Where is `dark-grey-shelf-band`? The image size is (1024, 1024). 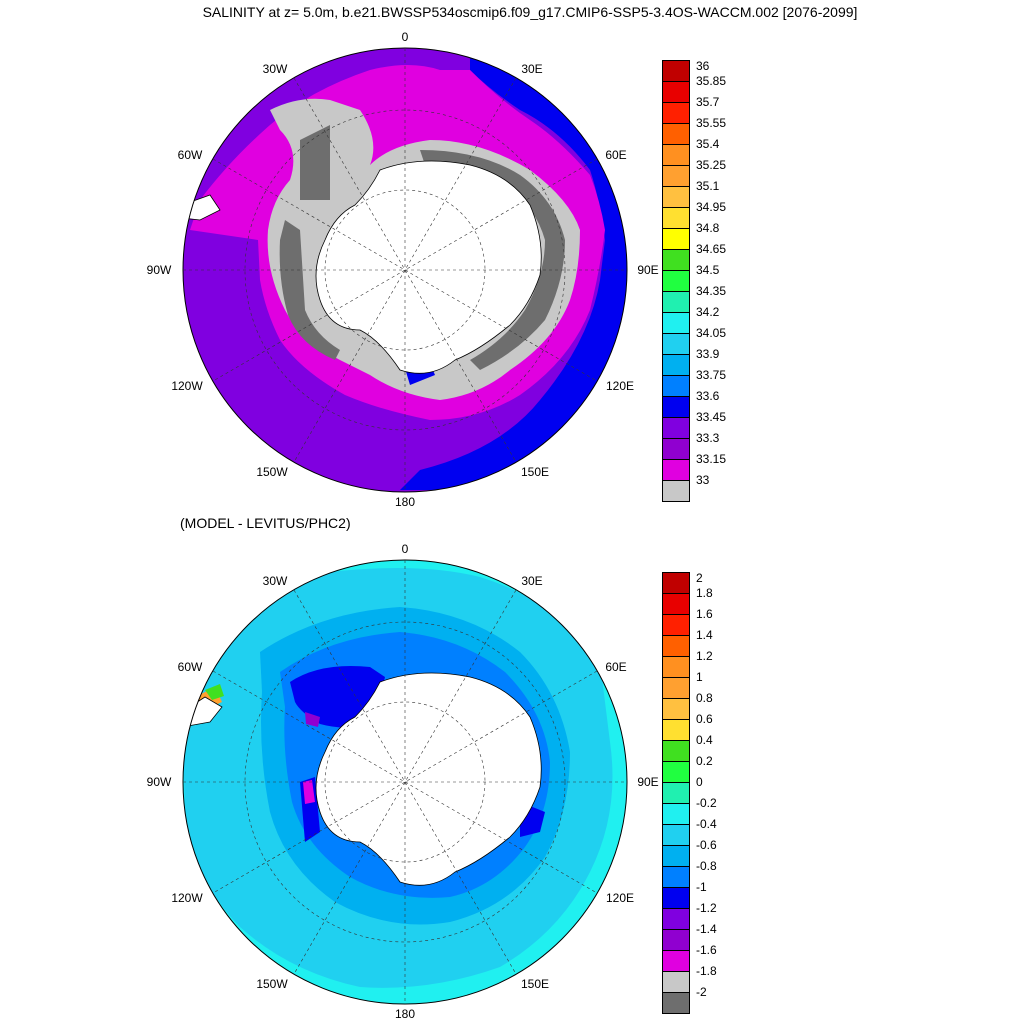
dark-grey-shelf-band is located at coordinates (422, 247).